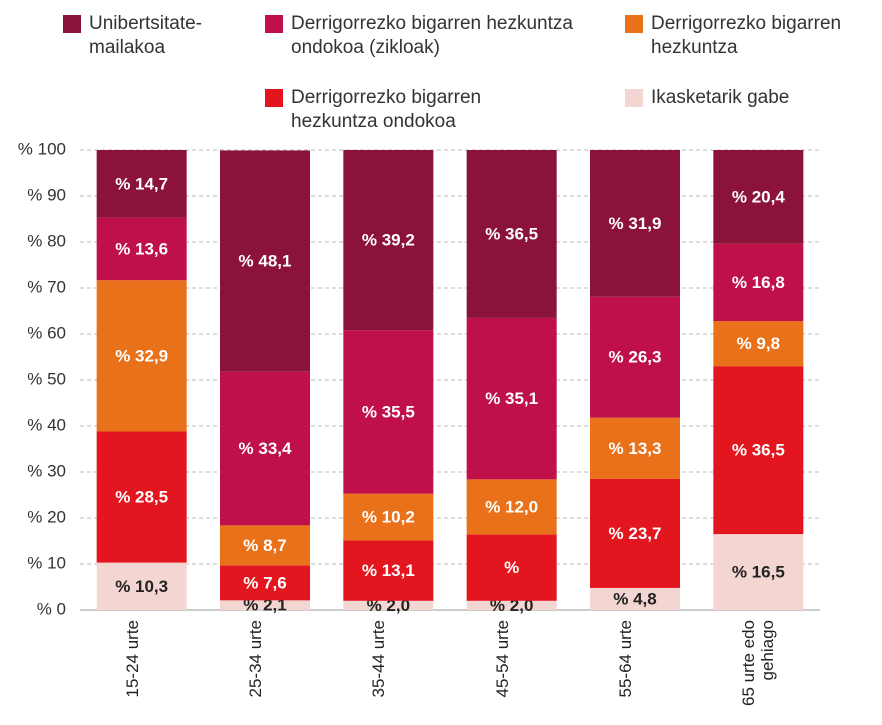 The width and height of the screenshot is (882, 725). I want to click on data-label: % 23,7, so click(635, 533).